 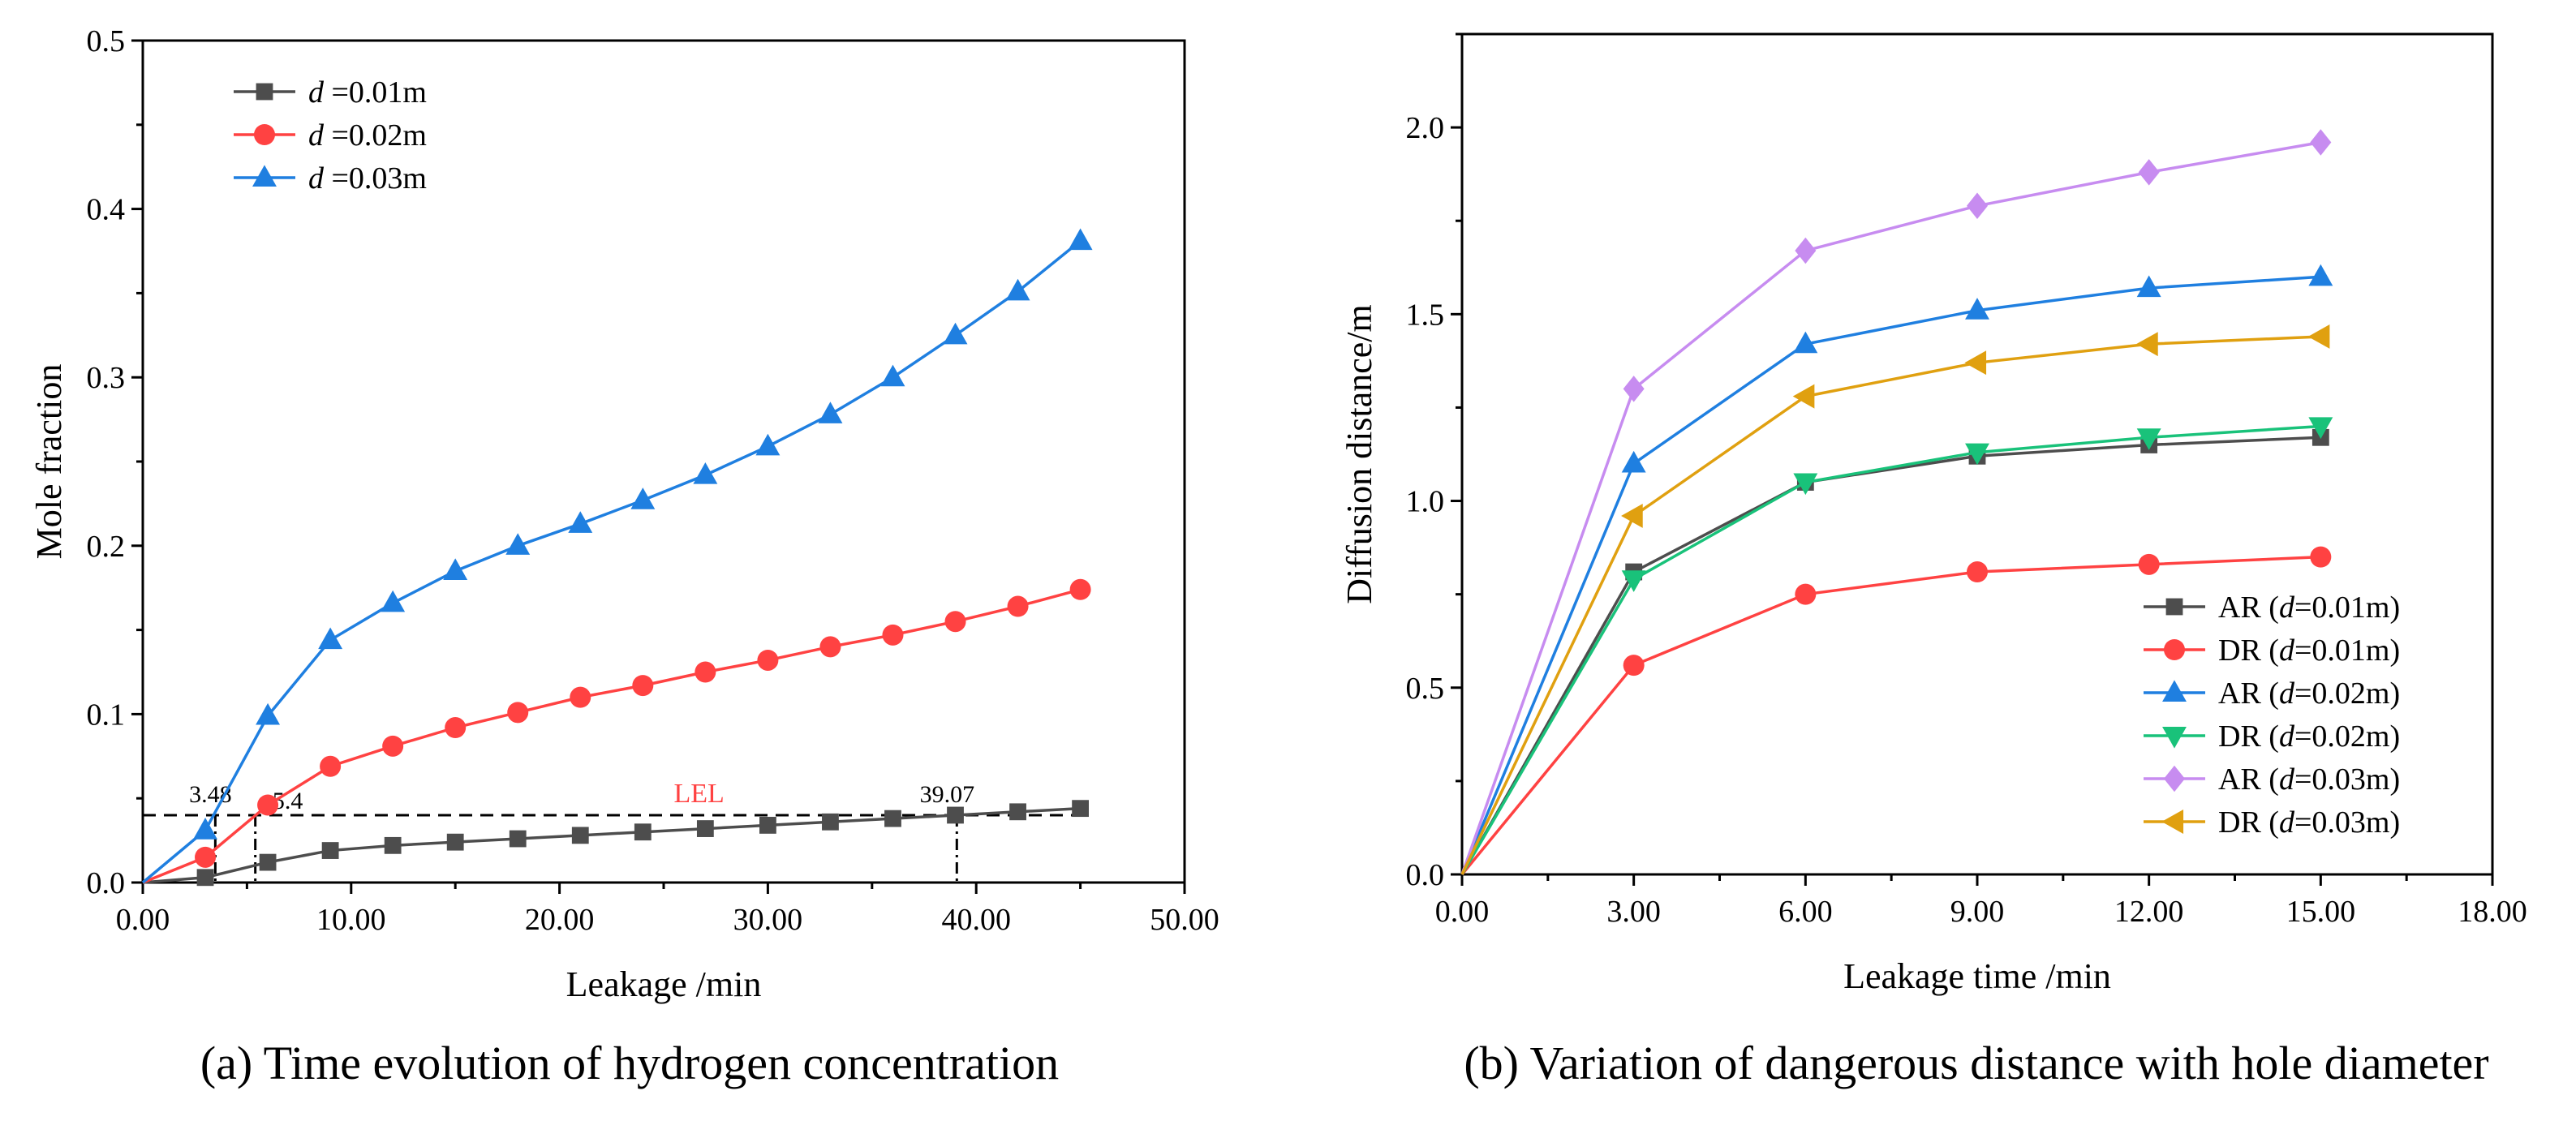 What do you see at coordinates (2149, 912) in the screenshot?
I see `x-tick-label: 12.00` at bounding box center [2149, 912].